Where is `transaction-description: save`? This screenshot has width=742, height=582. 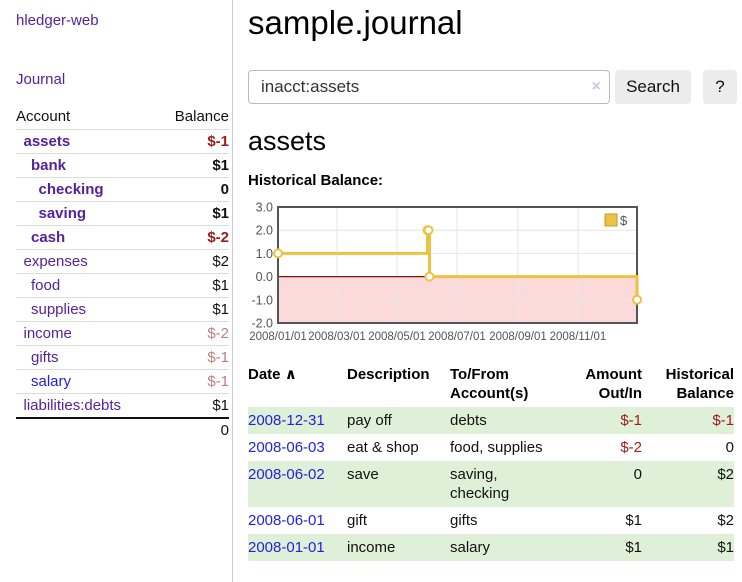 transaction-description: save is located at coordinates (363, 474).